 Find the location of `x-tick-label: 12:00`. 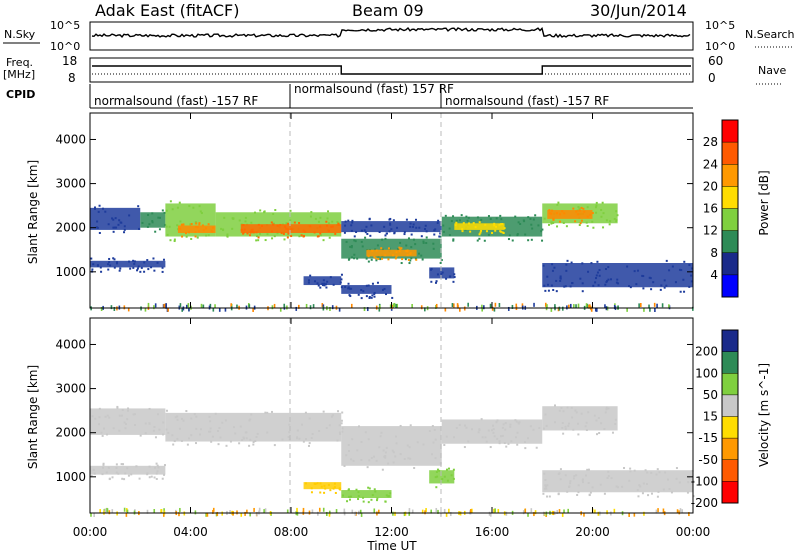

x-tick-label: 12:00 is located at coordinates (391, 532).